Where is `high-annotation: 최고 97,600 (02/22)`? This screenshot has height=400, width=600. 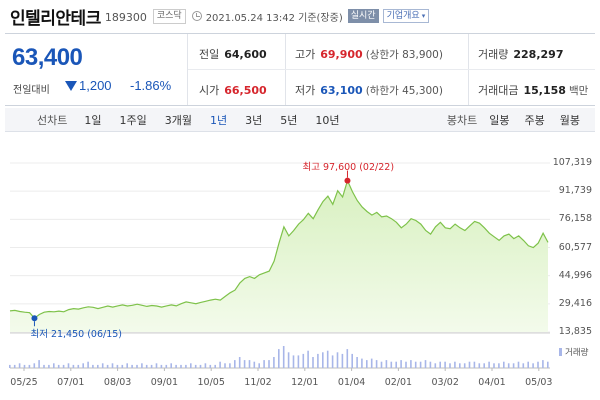 high-annotation: 최고 97,600 (02/22) is located at coordinates (348, 167).